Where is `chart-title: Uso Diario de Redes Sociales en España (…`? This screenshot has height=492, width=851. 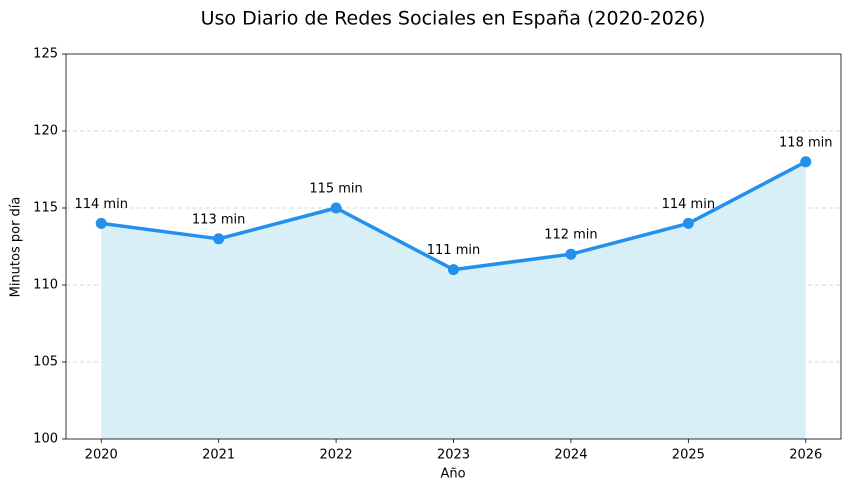 chart-title: Uso Diario de Redes Sociales en España (… is located at coordinates (453, 19).